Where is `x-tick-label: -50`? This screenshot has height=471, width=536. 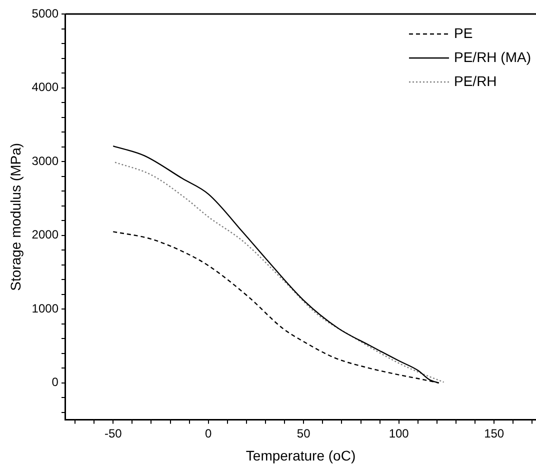
x-tick-label: -50 is located at coordinates (113, 433).